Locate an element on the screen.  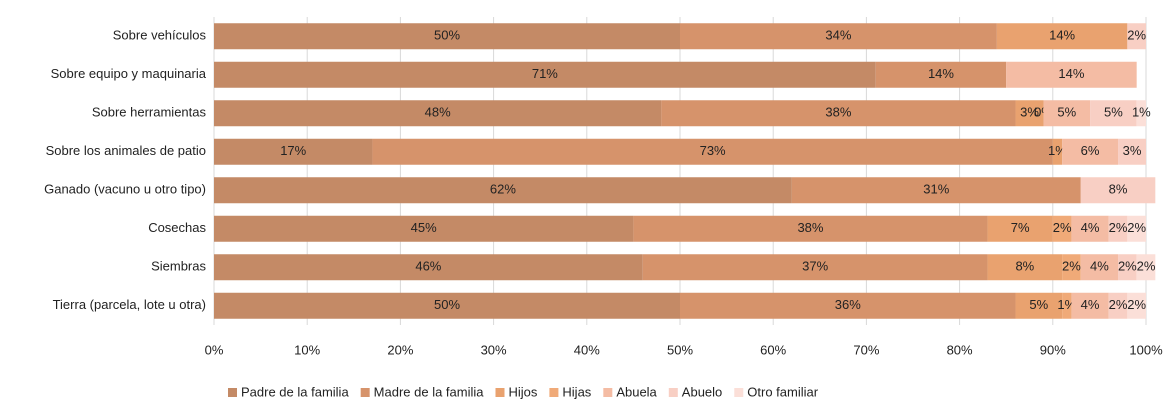
data-label: 46% is located at coordinates (428, 266).